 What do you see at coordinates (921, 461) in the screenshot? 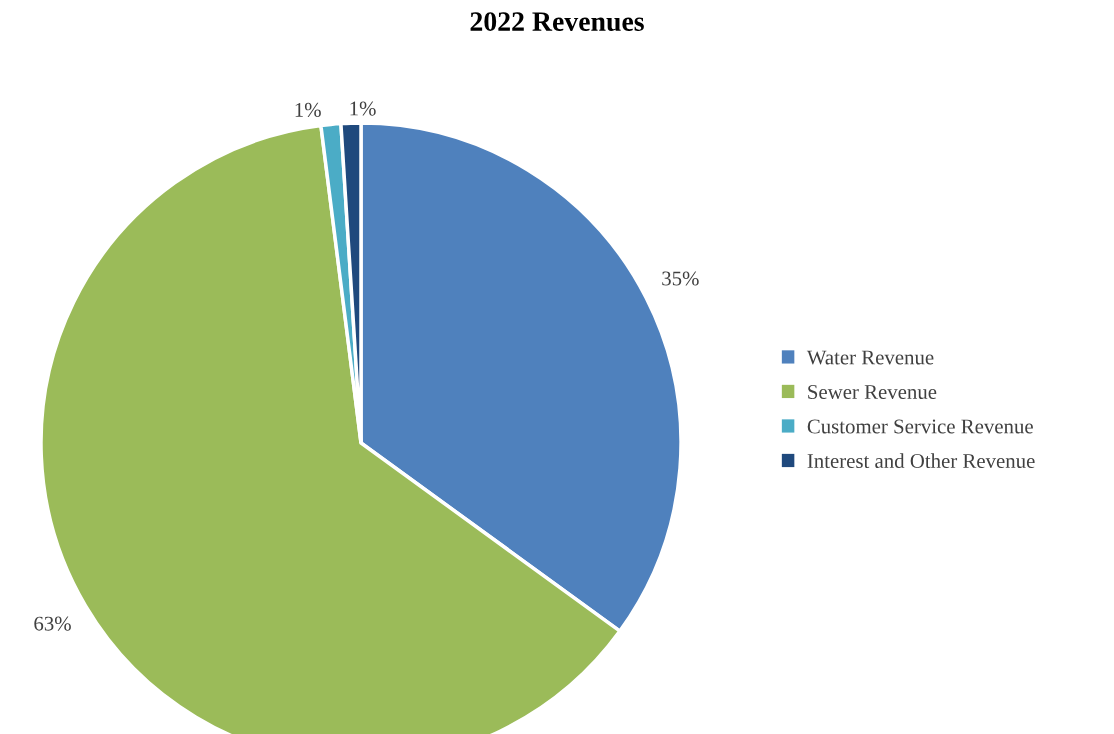
I see `legend-label: Interest and Other Revenue` at bounding box center [921, 461].